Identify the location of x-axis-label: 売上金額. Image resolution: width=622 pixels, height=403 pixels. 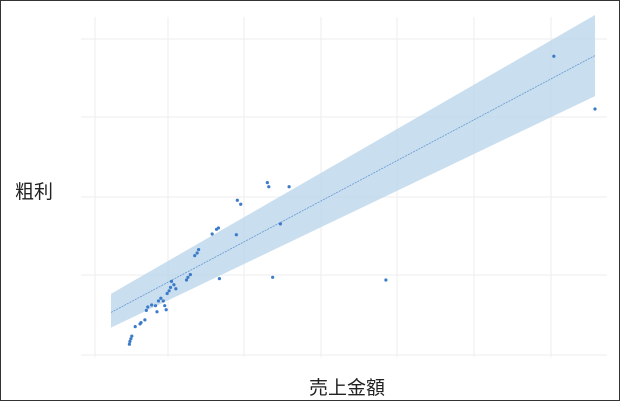
(347, 388).